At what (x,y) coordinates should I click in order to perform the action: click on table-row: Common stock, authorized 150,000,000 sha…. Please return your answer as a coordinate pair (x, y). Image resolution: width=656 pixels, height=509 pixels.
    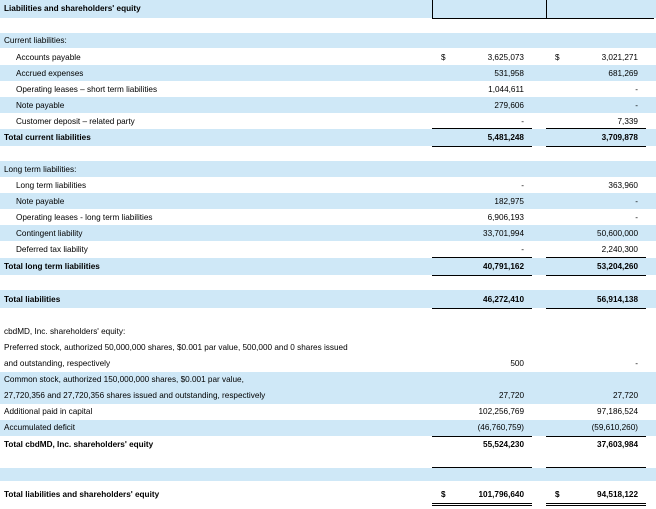
    Looking at the image, I should click on (328, 380).